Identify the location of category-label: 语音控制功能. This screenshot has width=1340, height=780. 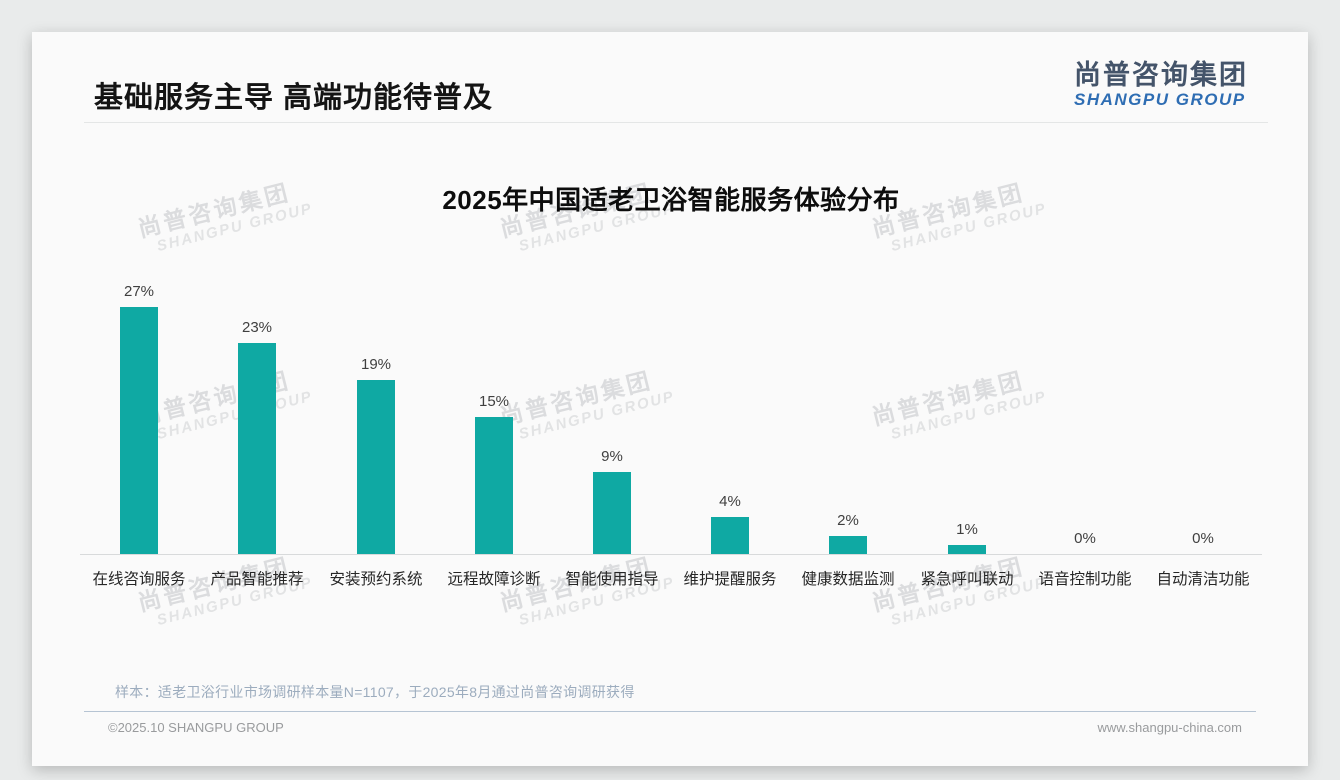
(1085, 579).